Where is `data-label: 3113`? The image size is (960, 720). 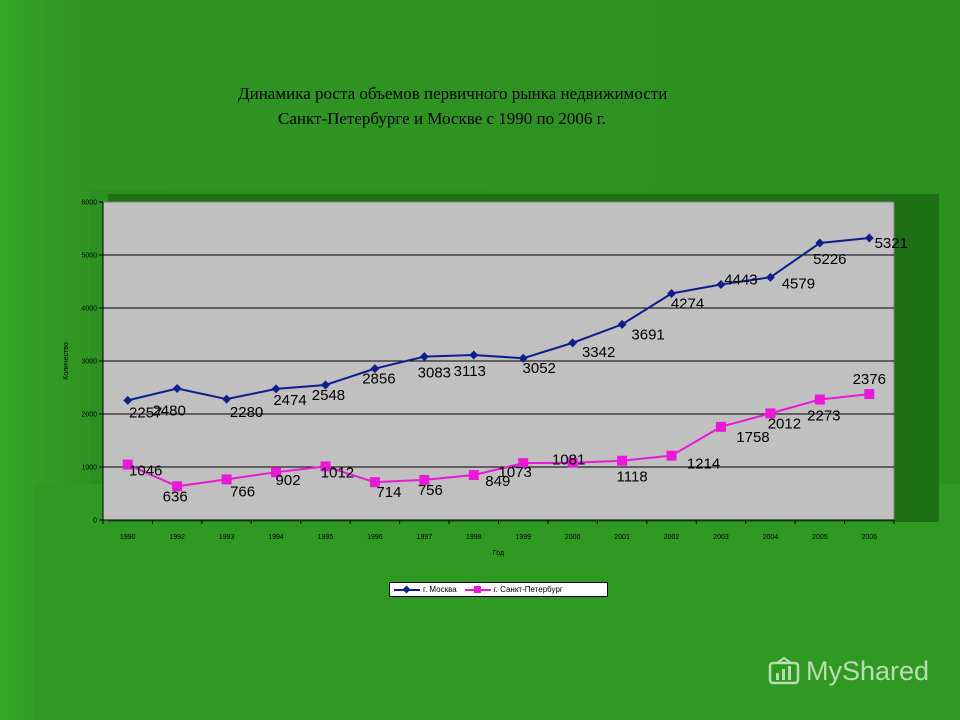
data-label: 3113 is located at coordinates (470, 371).